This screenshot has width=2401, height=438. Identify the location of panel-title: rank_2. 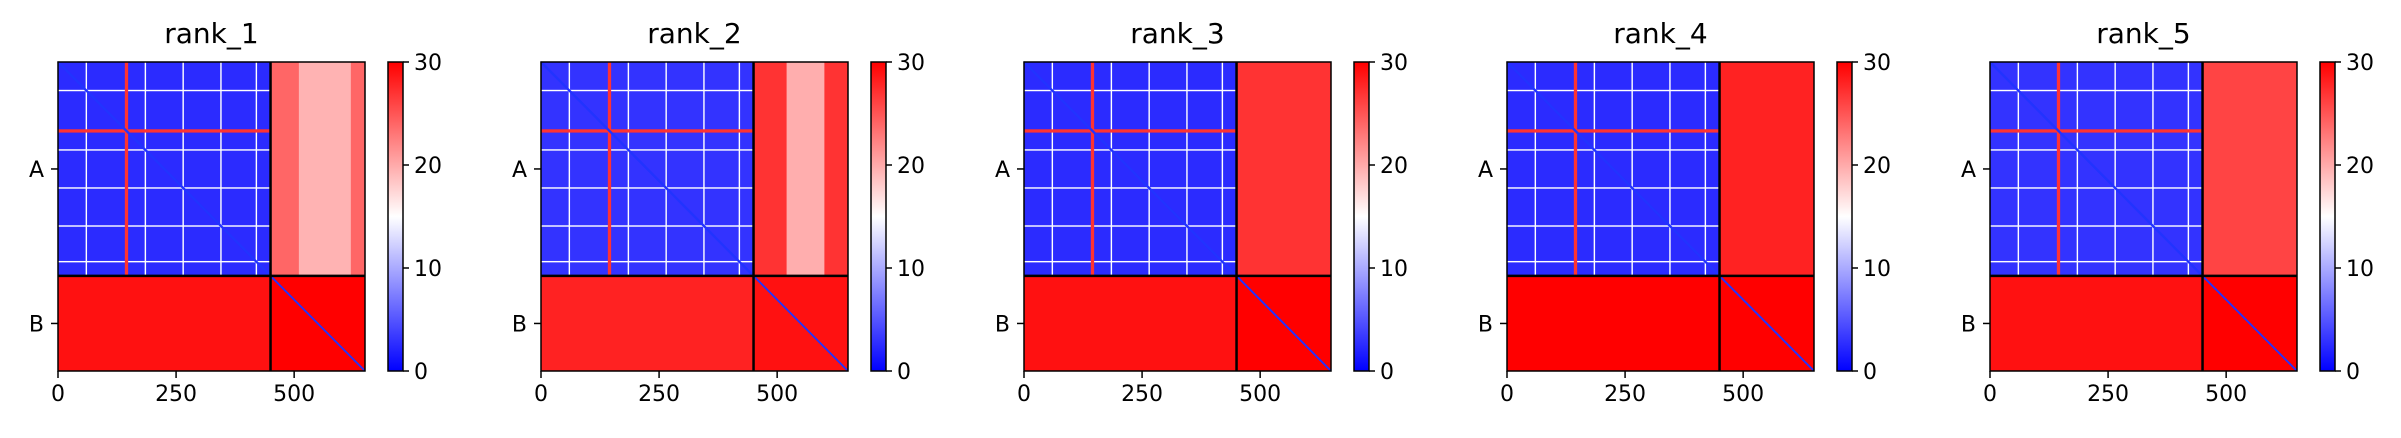
(694, 33).